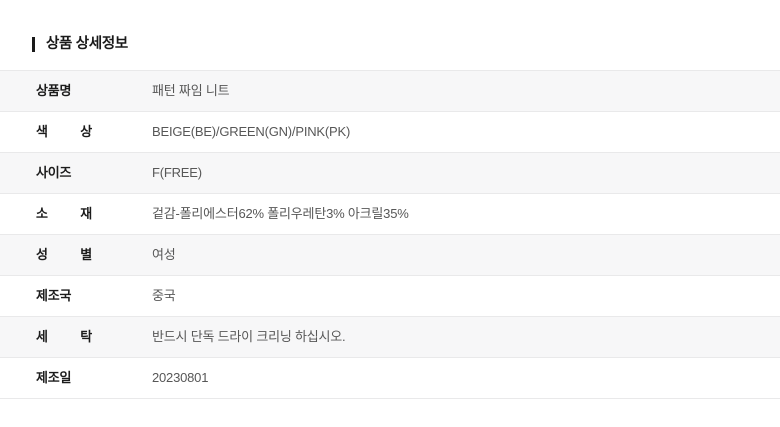  What do you see at coordinates (466, 214) in the screenshot?
I see `spec-value-cell: 겉감-폴리에스터62% 폴리우레탄3% 아크릴35%` at bounding box center [466, 214].